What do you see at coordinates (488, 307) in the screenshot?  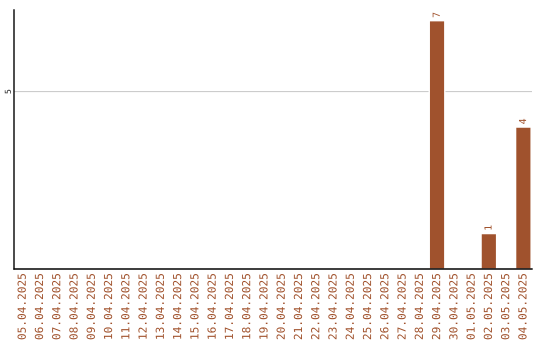 I see `x-tick-label: 02.05.2025` at bounding box center [488, 307].